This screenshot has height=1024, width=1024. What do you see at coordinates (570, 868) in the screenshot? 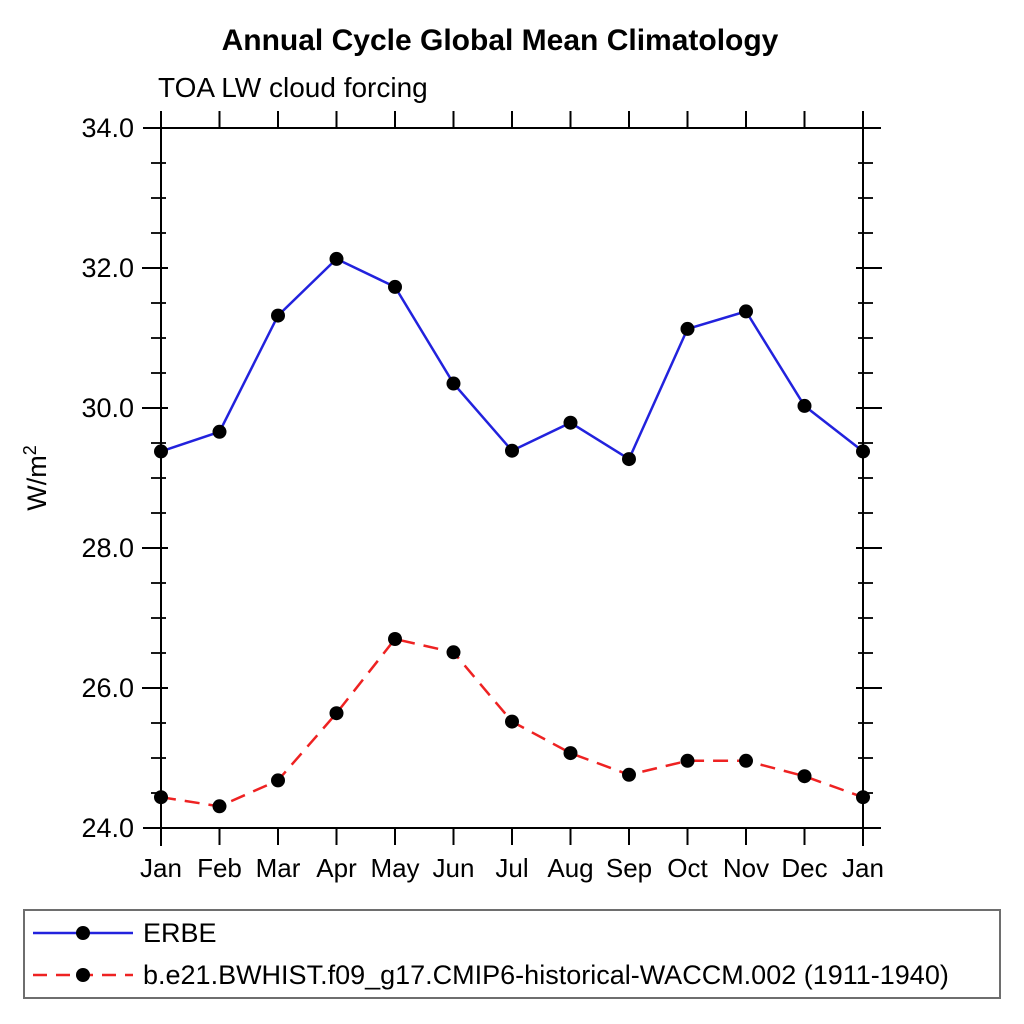
I see `x-tick-label: Aug` at bounding box center [570, 868].